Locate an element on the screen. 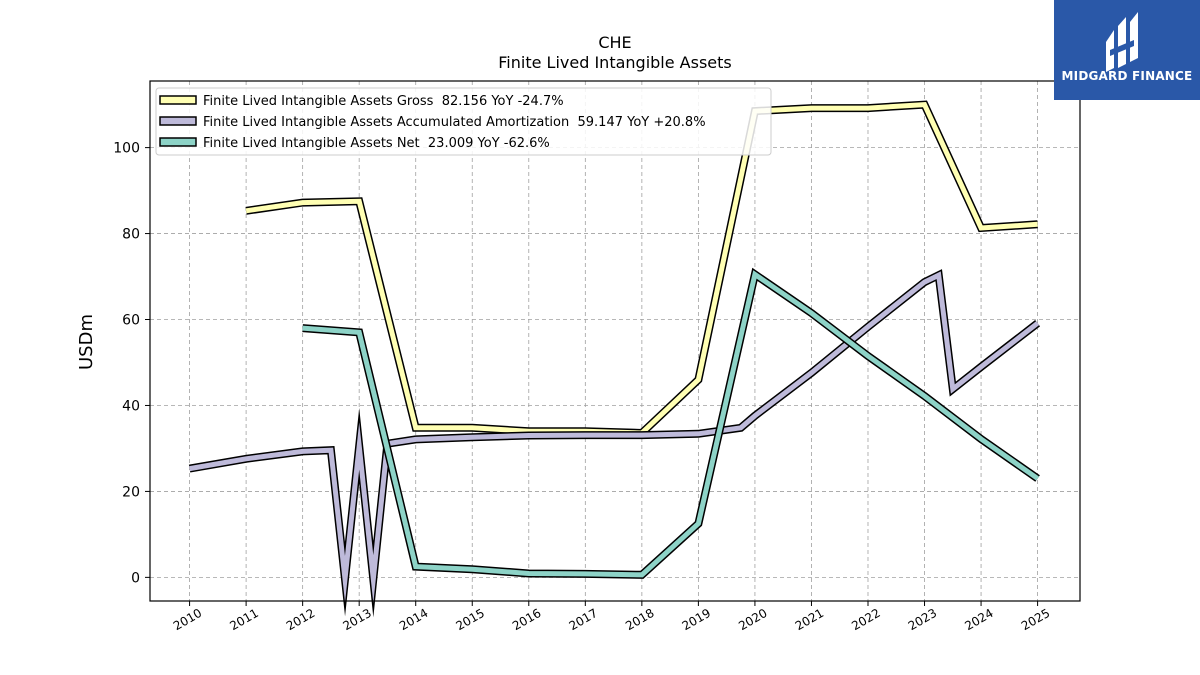  x-tick-label: 2011 is located at coordinates (243, 619).